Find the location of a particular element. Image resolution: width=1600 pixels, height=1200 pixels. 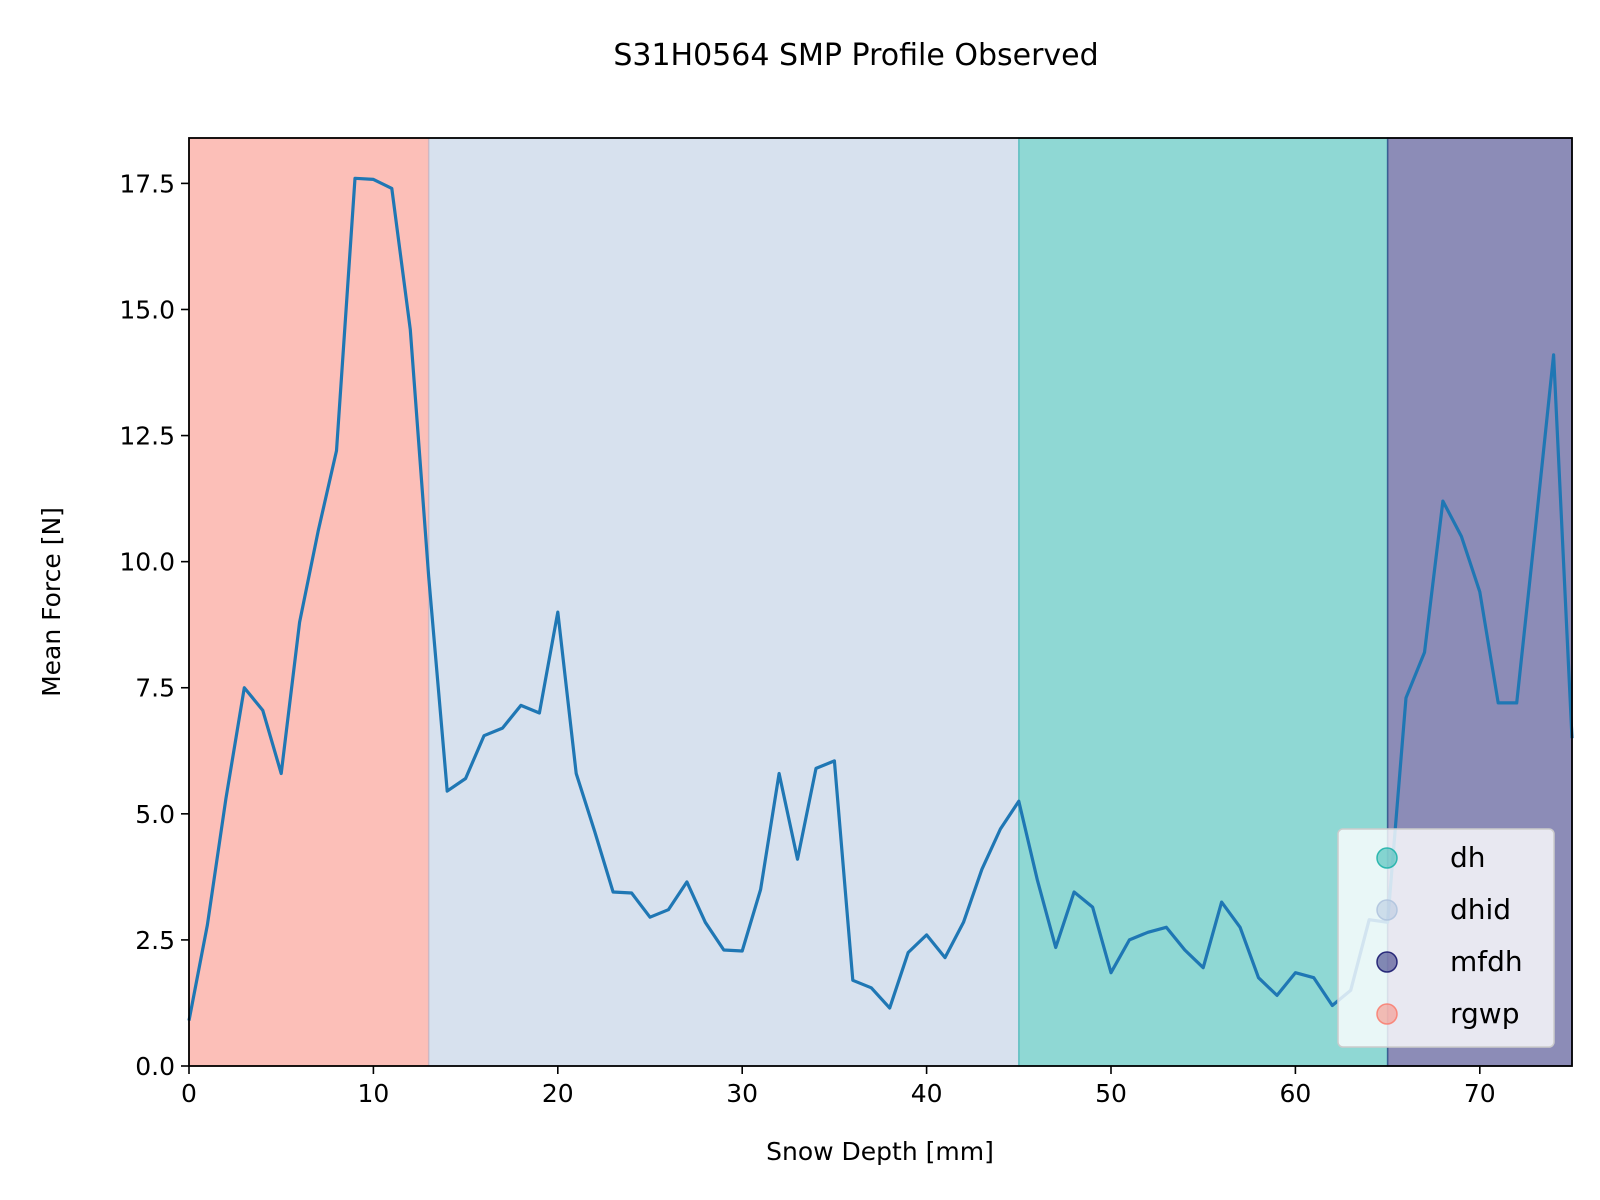

y-tick-label: 15.0 is located at coordinates (147, 309).